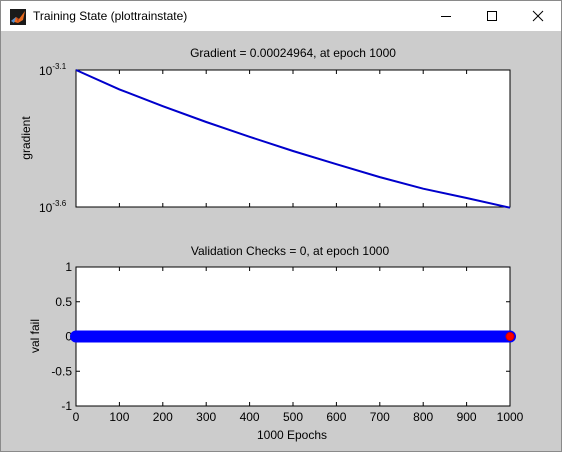 The height and width of the screenshot is (456, 562). Describe the element at coordinates (119, 417) in the screenshot. I see `val-fail-xtick-label: 100` at that location.